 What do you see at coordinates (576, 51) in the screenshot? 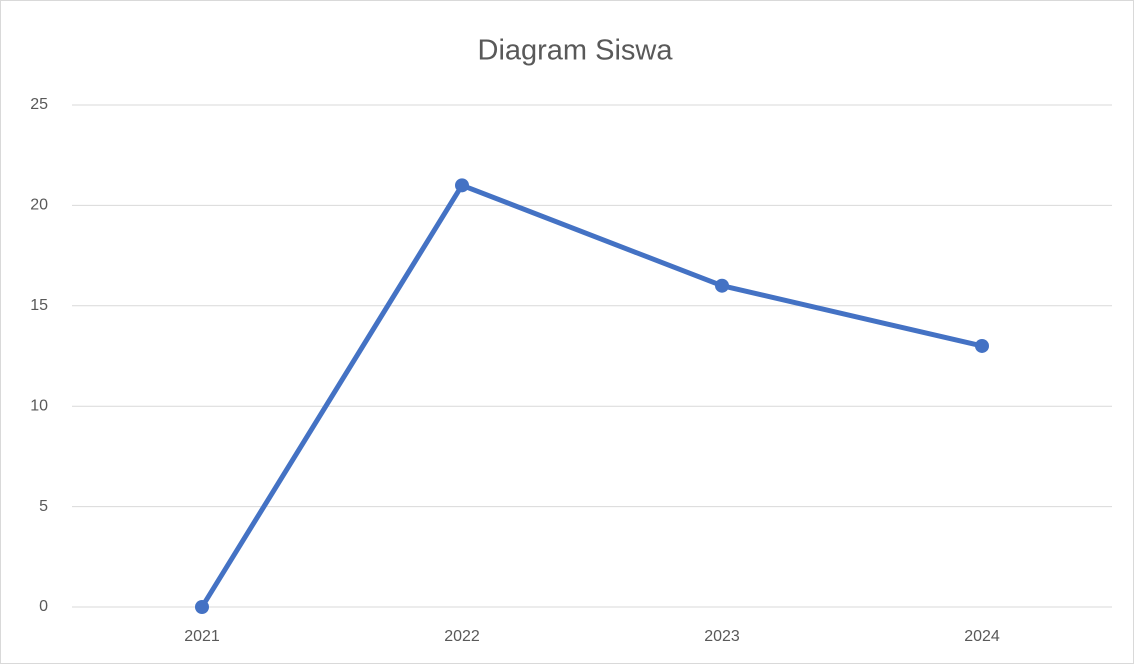
I see `chart-title: Diagram Siswa` at bounding box center [576, 51].